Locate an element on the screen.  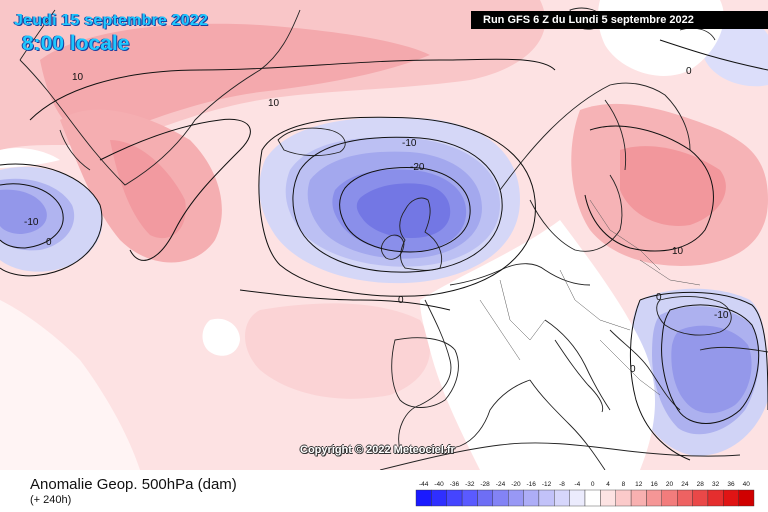
country-borders is located at coordinates (590, 297).